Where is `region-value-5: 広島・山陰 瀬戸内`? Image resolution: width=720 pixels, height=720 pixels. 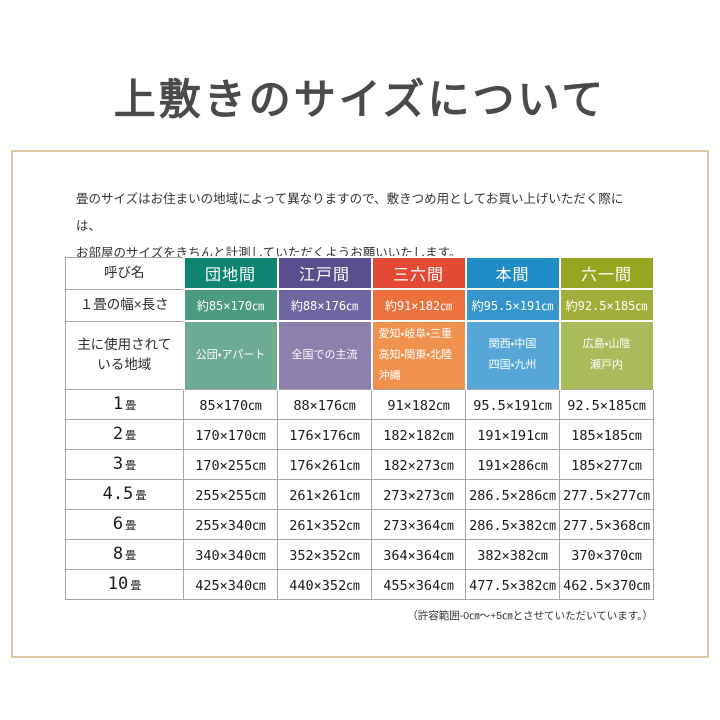
region-value-5: 広島・山陰 瀬戸内 is located at coordinates (606, 355).